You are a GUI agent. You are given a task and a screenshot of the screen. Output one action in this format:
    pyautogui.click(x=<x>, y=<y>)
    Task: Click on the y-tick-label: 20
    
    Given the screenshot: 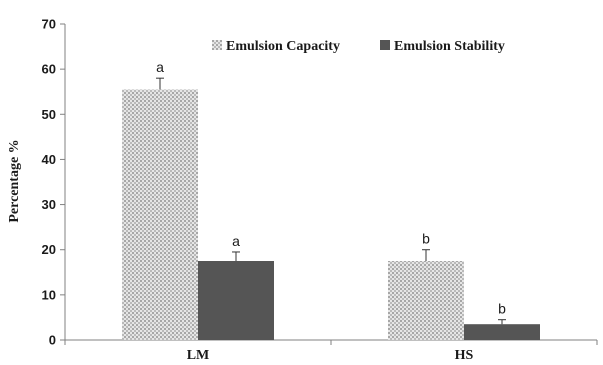 What is the action you would take?
    pyautogui.click(x=49, y=249)
    